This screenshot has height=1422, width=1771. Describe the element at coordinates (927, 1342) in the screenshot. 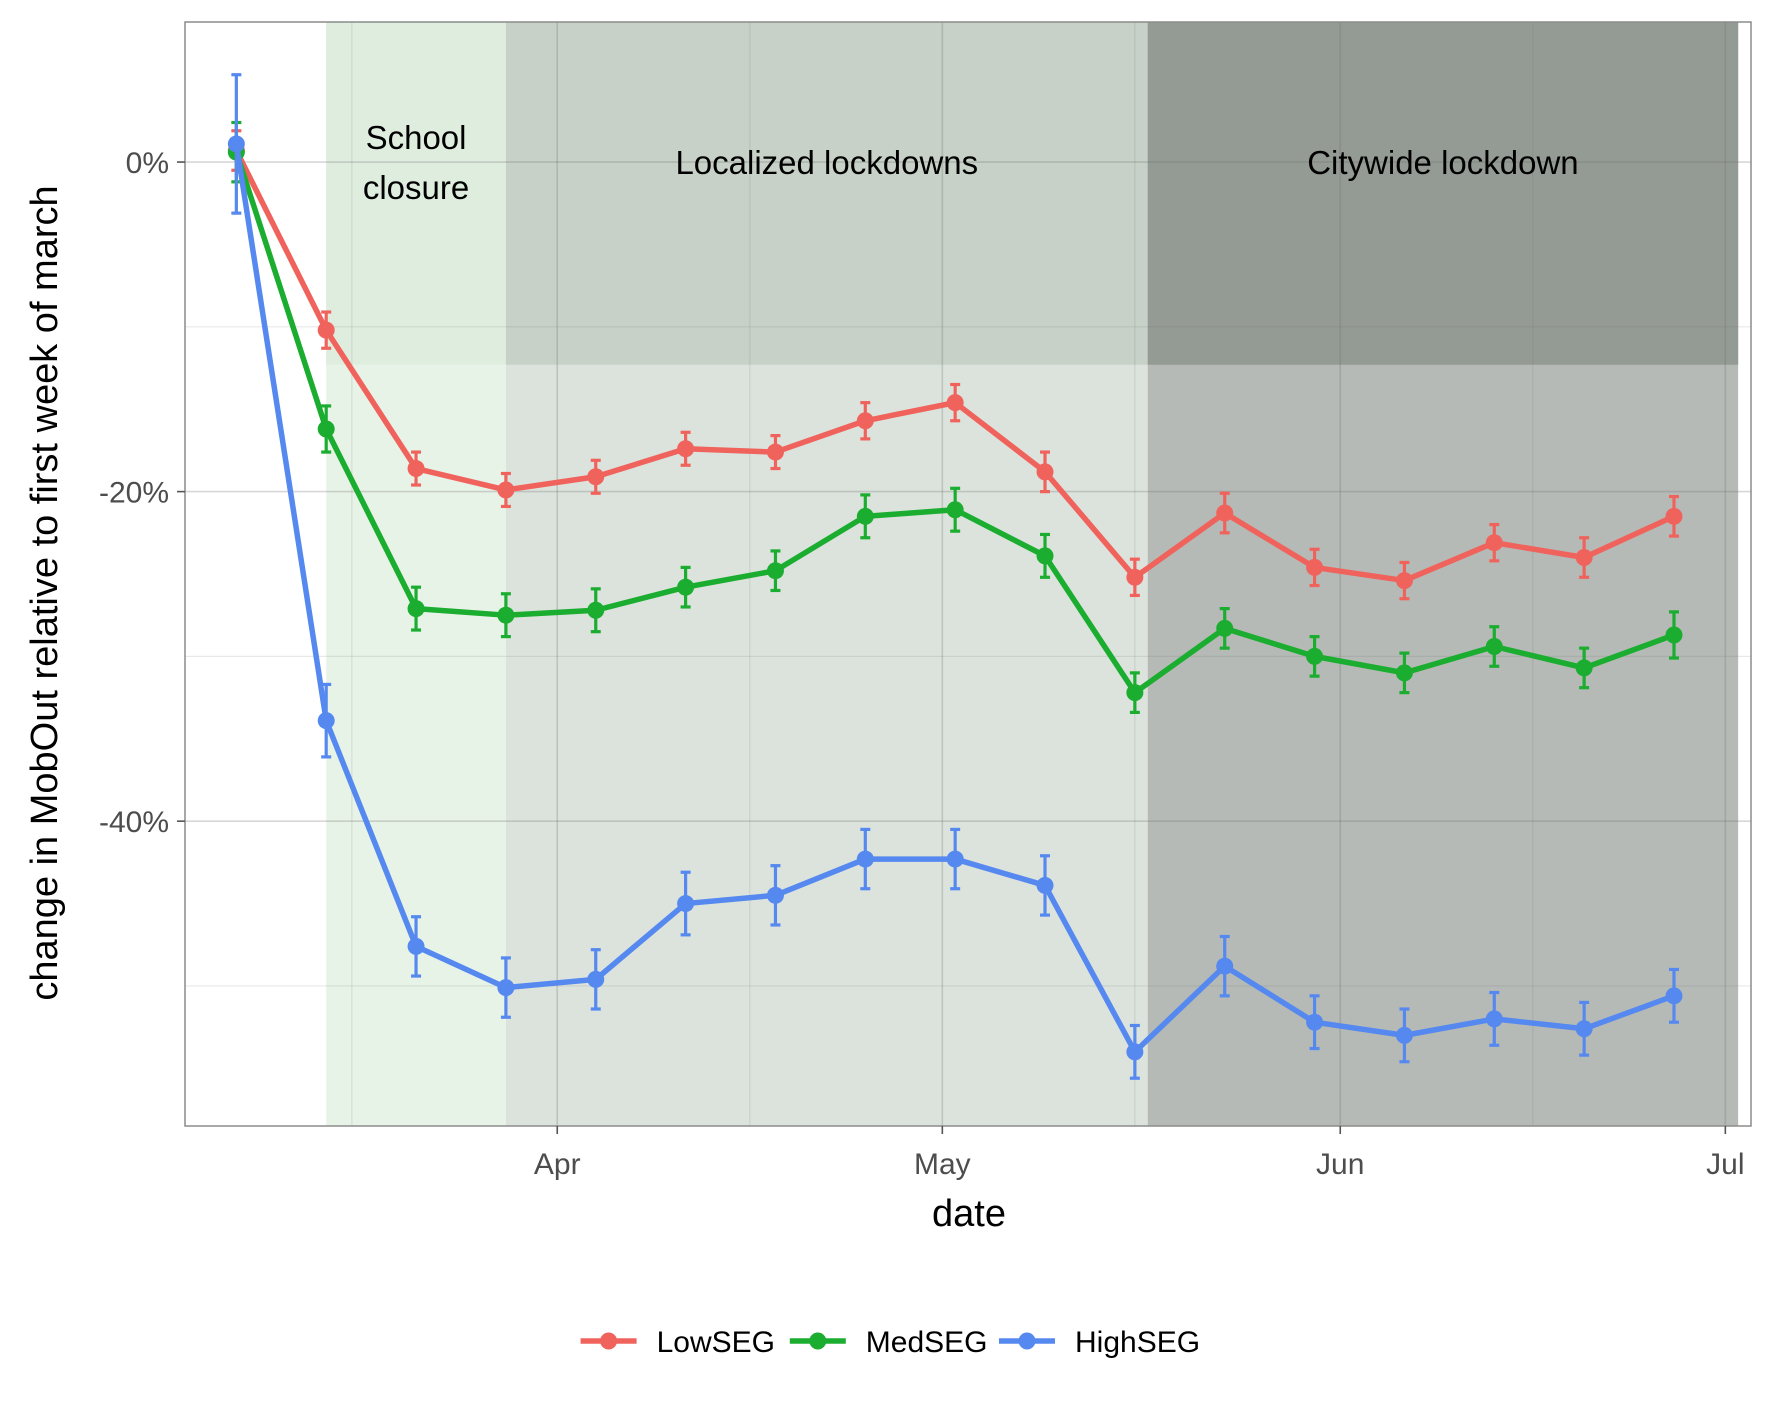

I see `legend-label-1: MedSEG` at that location.